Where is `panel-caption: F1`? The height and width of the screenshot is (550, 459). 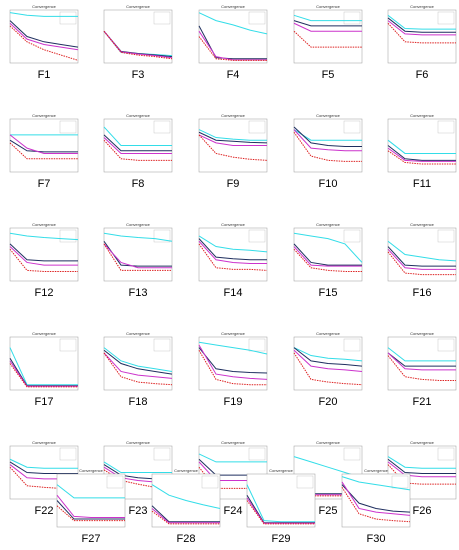 panel-caption: F1 is located at coordinates (44, 75).